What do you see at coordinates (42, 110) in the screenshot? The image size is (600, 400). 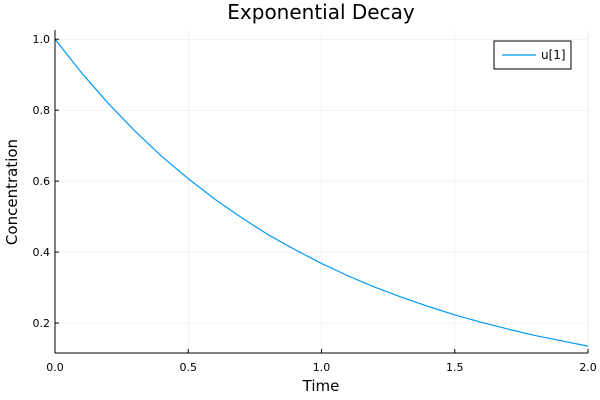 I see `y-tick-label: 0.8` at bounding box center [42, 110].